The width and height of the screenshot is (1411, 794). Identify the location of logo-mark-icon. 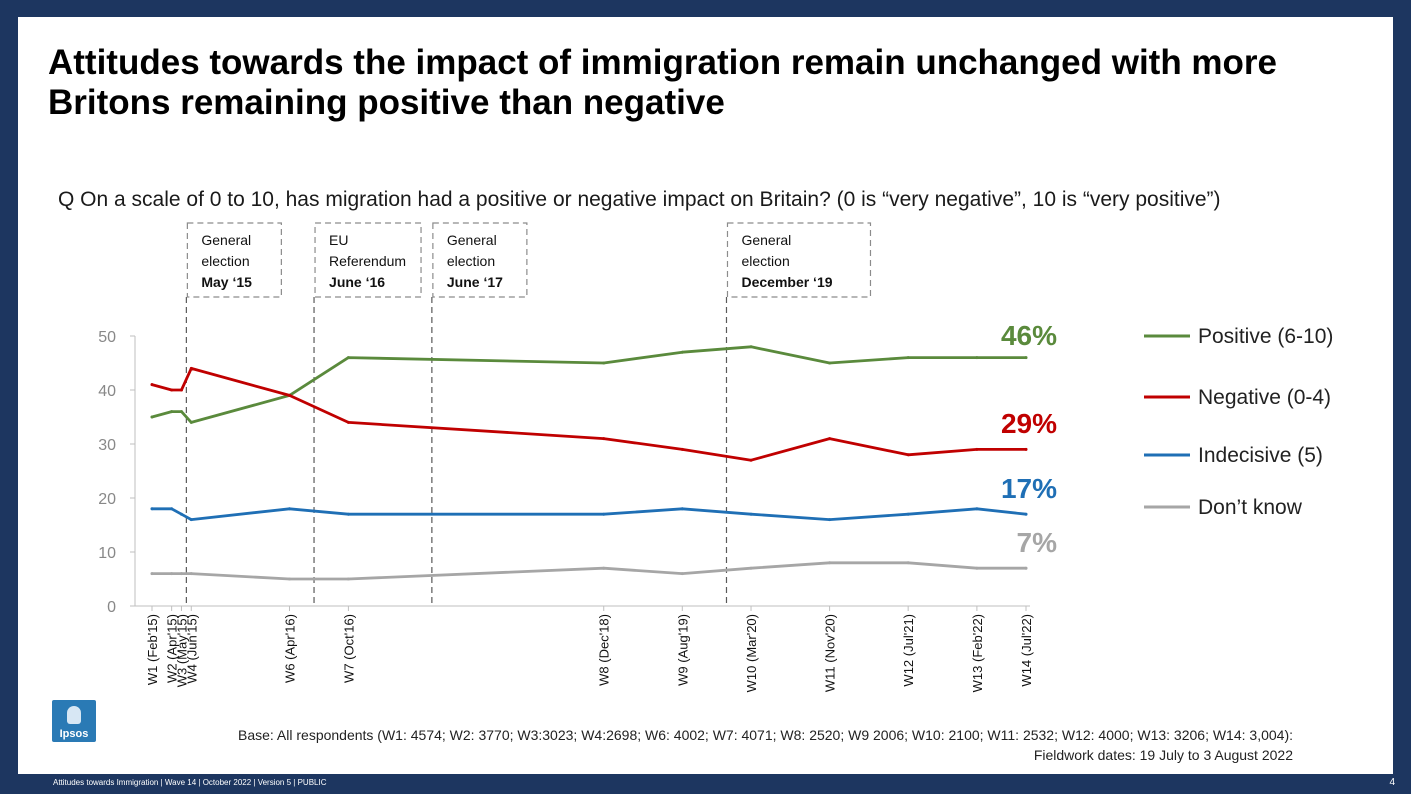
(74, 715).